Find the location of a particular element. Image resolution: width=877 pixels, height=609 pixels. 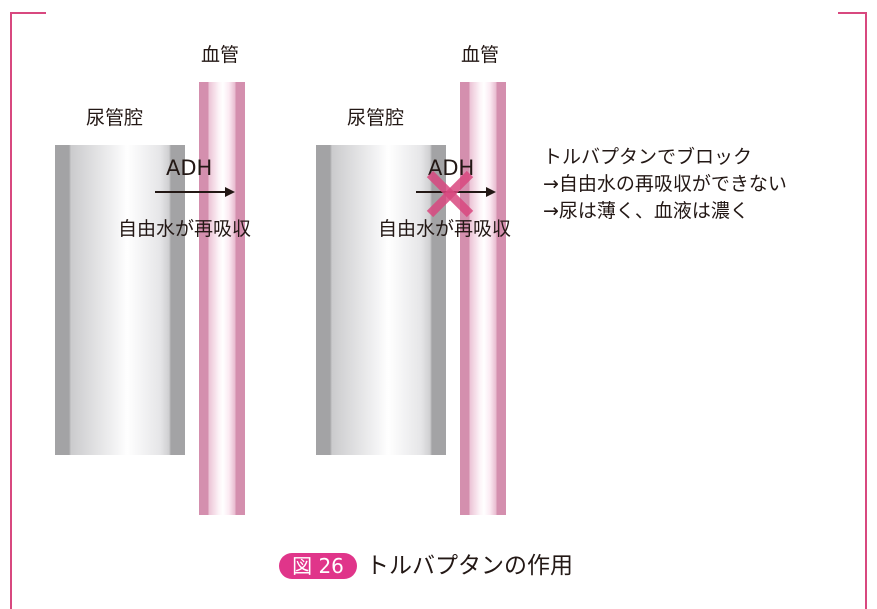

frame-left-top is located at coordinates (28, 13).